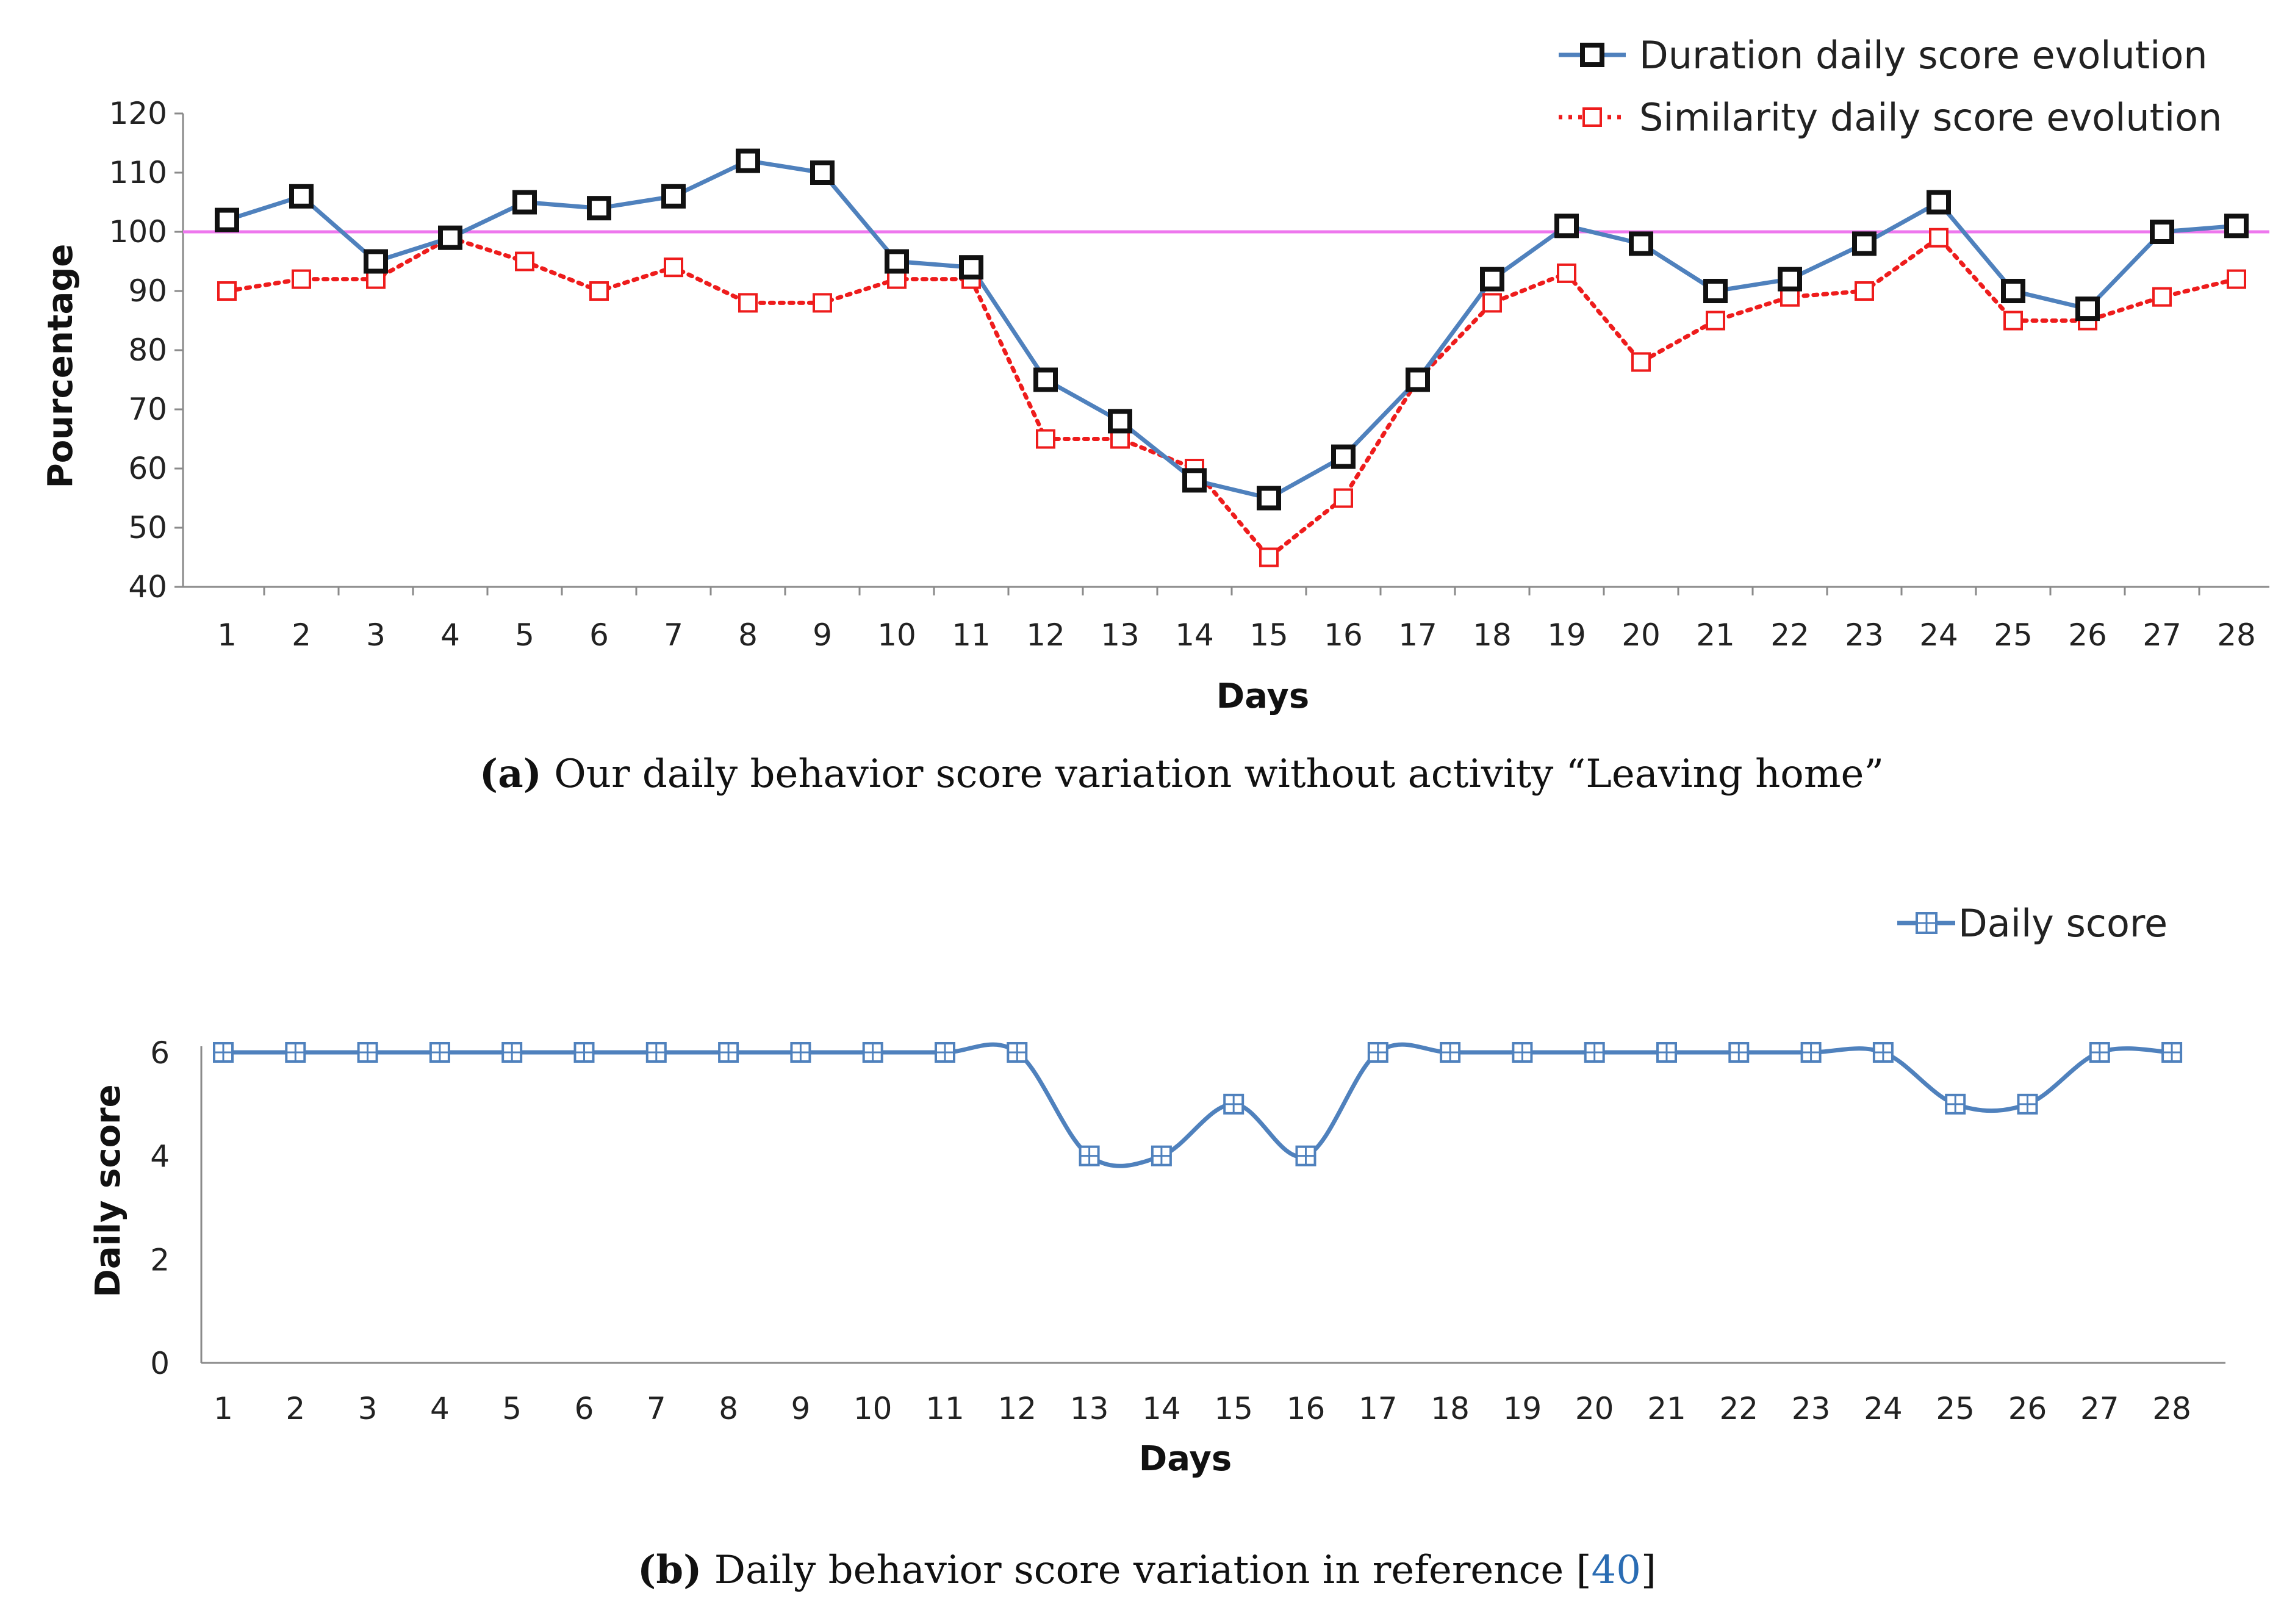 The image size is (2295, 1624). What do you see at coordinates (1666, 1408) in the screenshot?
I see `chart-b-x-tick-label: 21` at bounding box center [1666, 1408].